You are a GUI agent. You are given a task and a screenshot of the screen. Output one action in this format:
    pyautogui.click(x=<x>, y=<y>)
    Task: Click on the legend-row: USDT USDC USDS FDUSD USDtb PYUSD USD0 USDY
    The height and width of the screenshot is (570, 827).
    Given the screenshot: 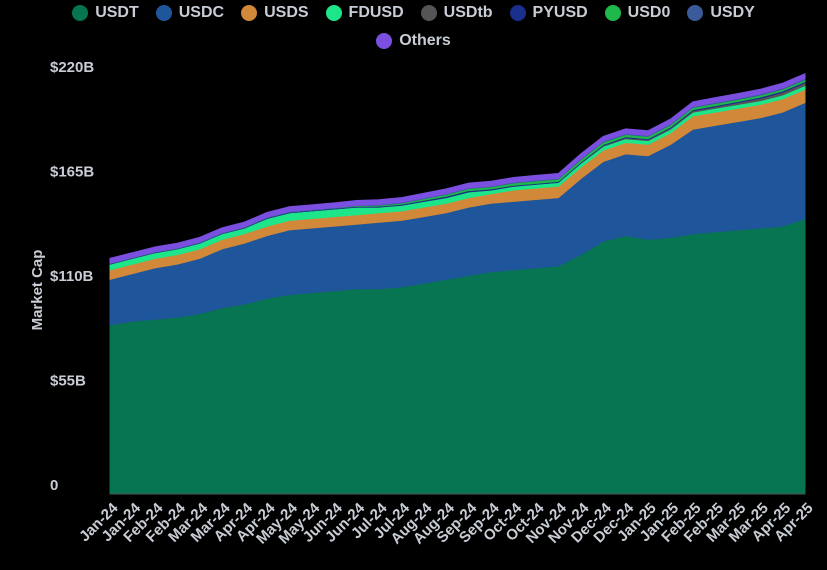 What is the action you would take?
    pyautogui.click(x=413, y=13)
    